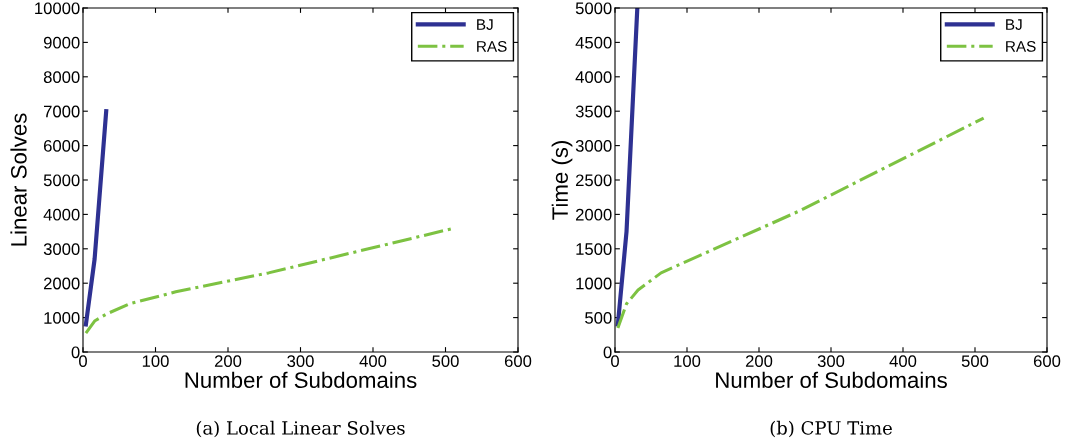 Image resolution: width=1071 pixels, height=444 pixels. Describe the element at coordinates (831, 429) in the screenshot. I see `text: (b) CPU Time` at that location.